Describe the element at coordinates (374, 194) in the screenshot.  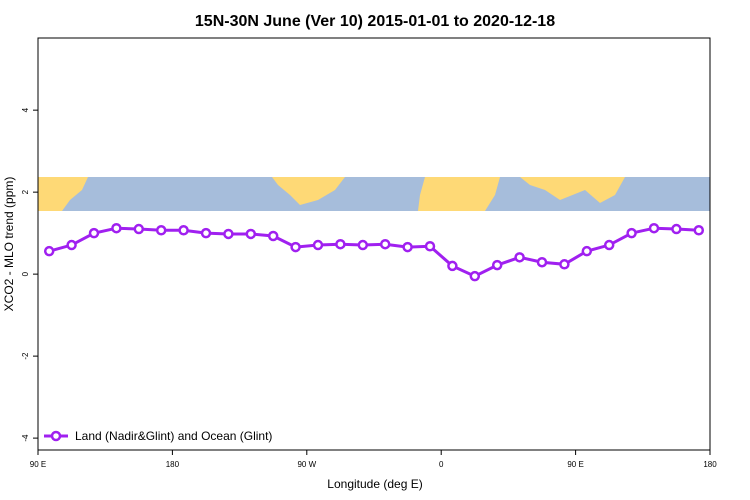
I see `map-band` at that location.